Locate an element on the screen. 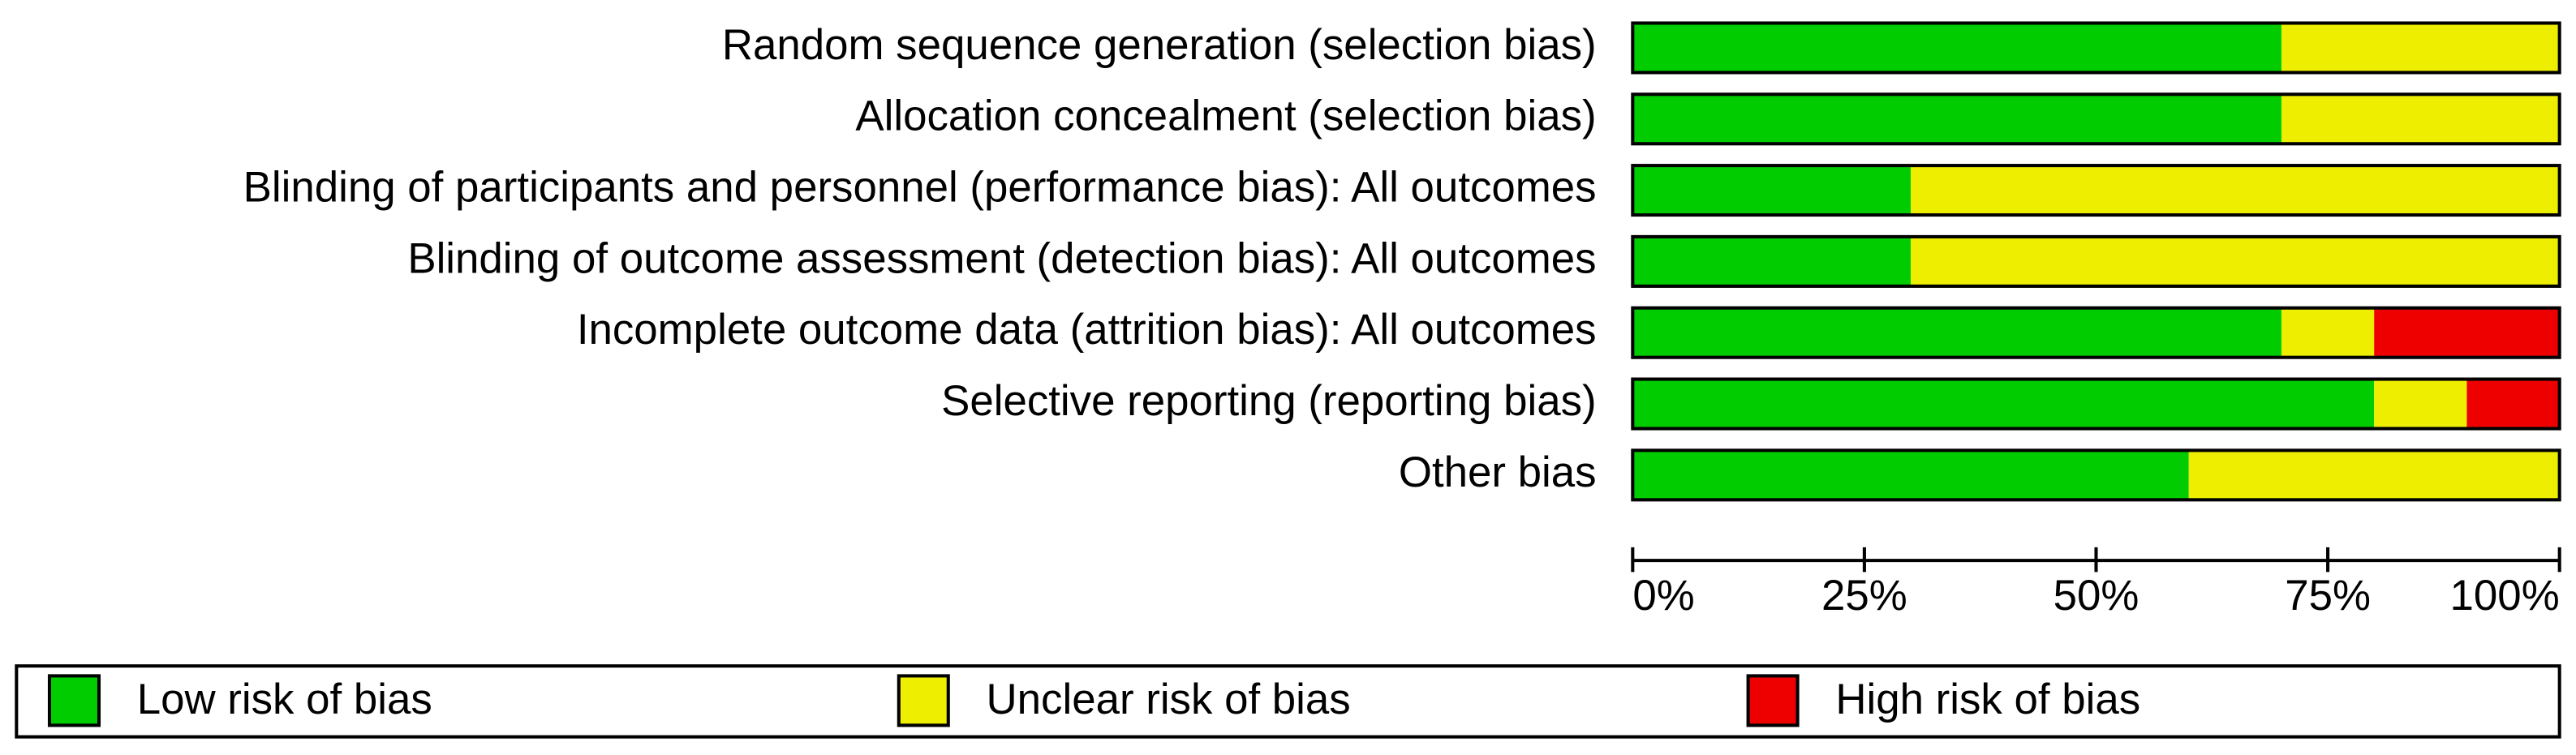 Image resolution: width=2576 pixels, height=755 pixels. category-label: Allocation concealment (selection bias) is located at coordinates (1225, 116).